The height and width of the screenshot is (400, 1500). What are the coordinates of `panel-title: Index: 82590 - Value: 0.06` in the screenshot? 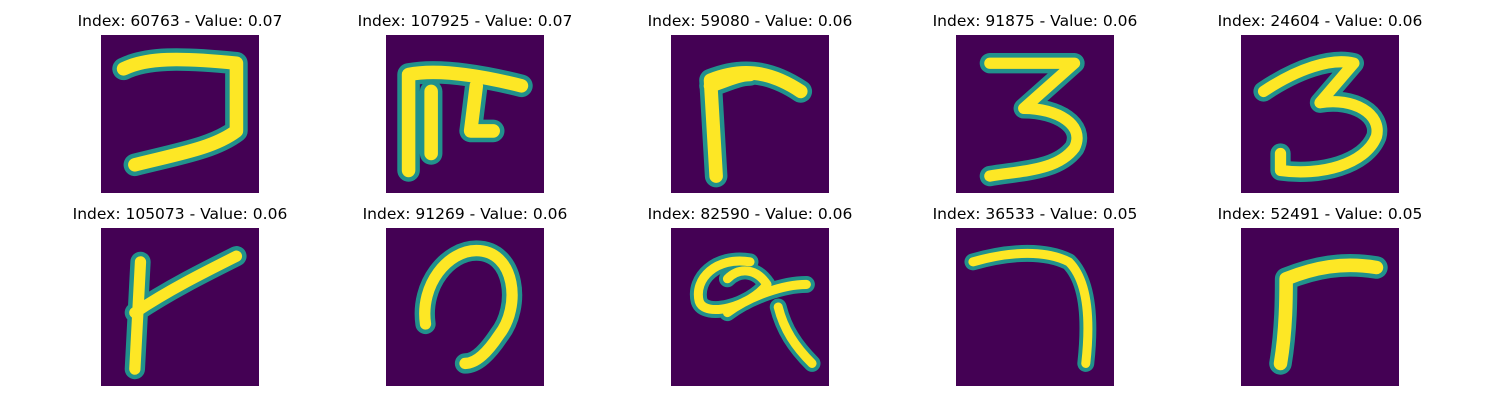 It's located at (750, 214).